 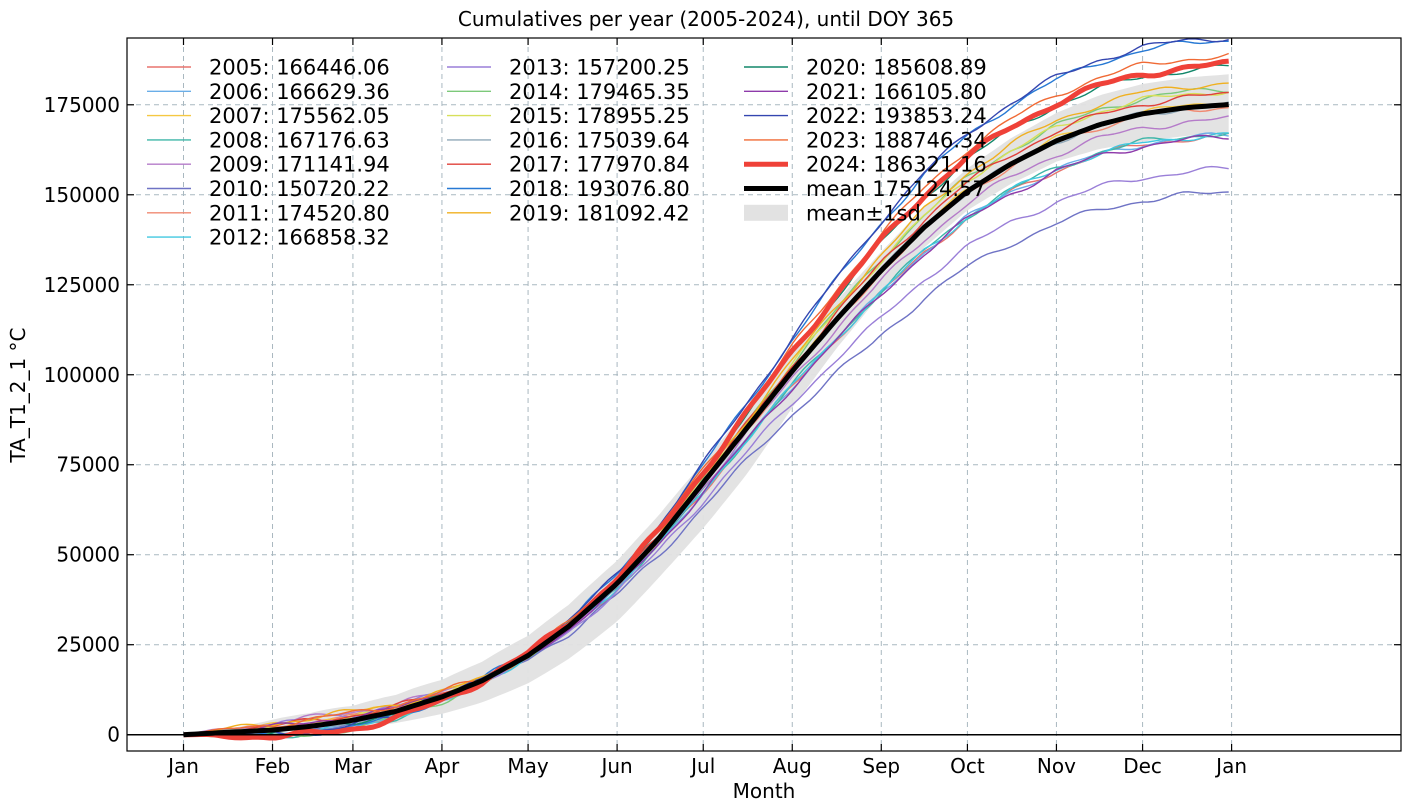 What do you see at coordinates (353, 766) in the screenshot?
I see `x-tick-label-2: Mar` at bounding box center [353, 766].